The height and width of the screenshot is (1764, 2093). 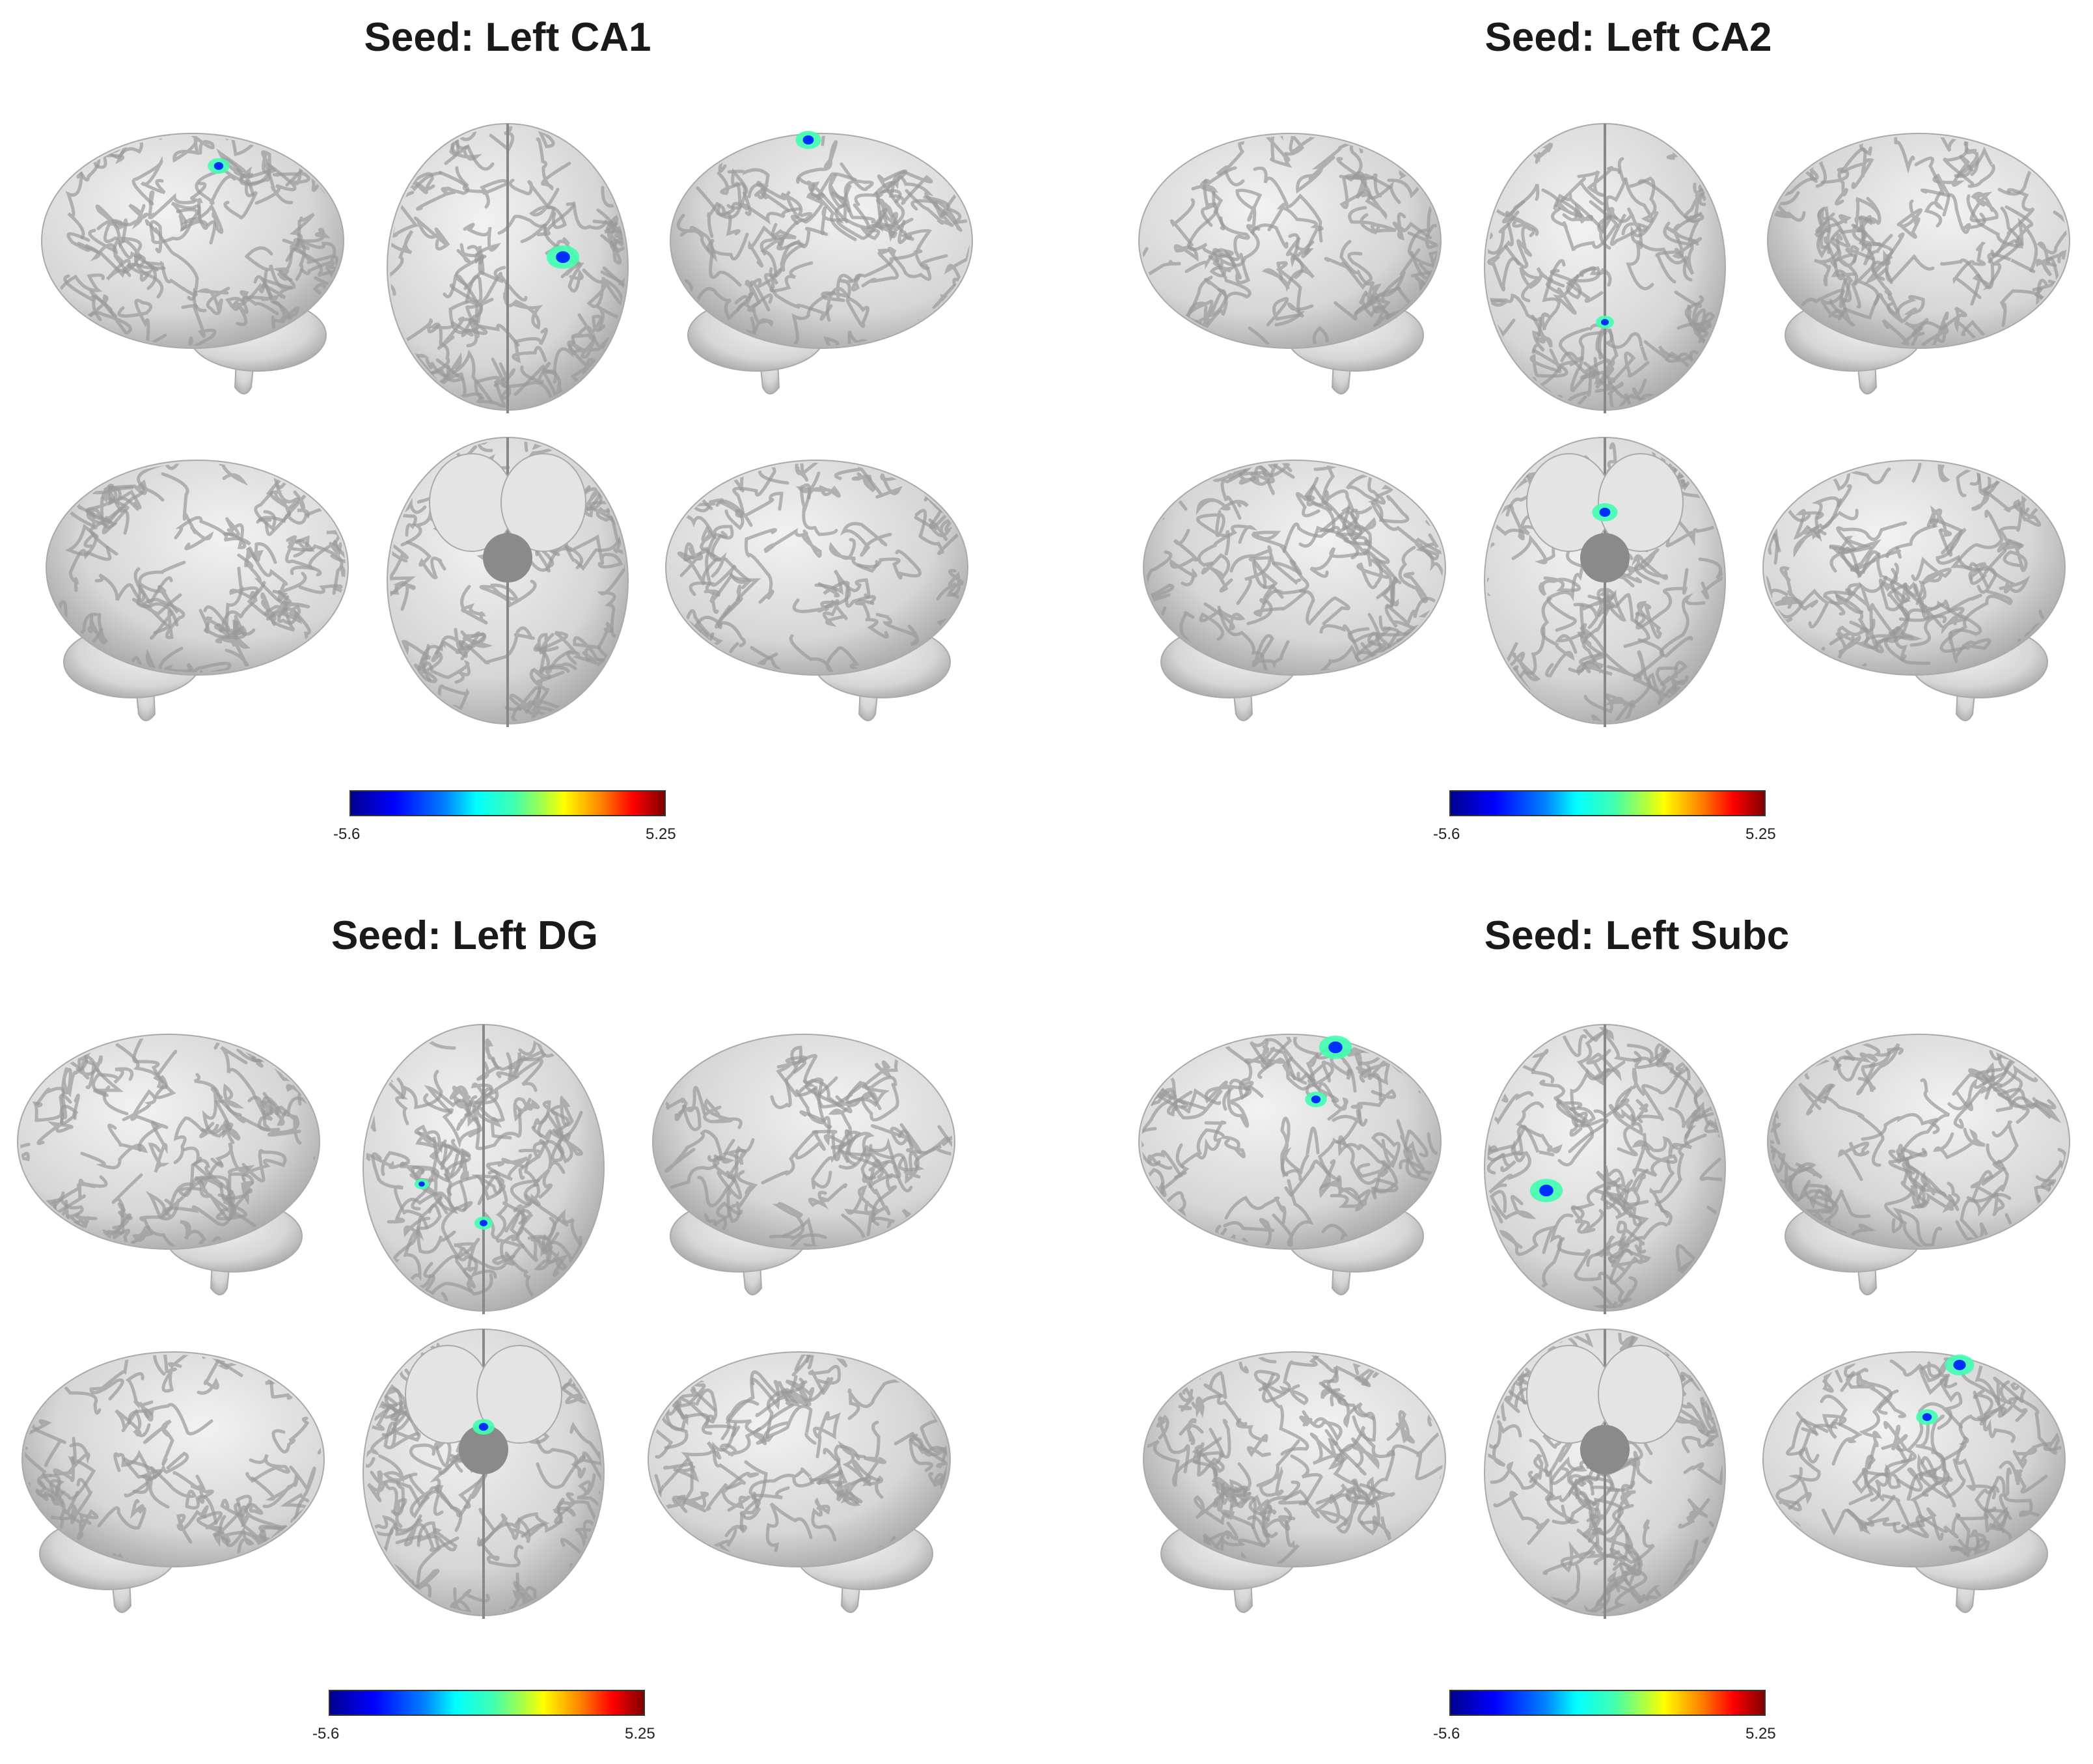 I want to click on colorbar-max-dg: 5.25, so click(x=640, y=1734).